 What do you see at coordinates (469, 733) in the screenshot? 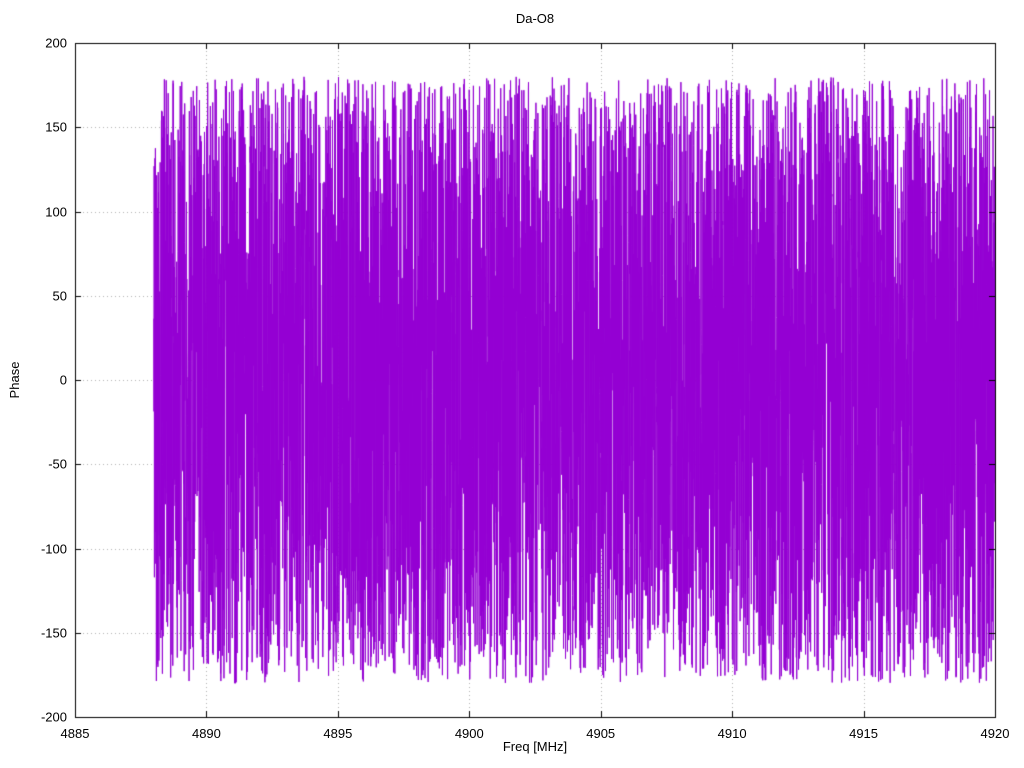
I see `x-tick-label: 4900` at bounding box center [469, 733].